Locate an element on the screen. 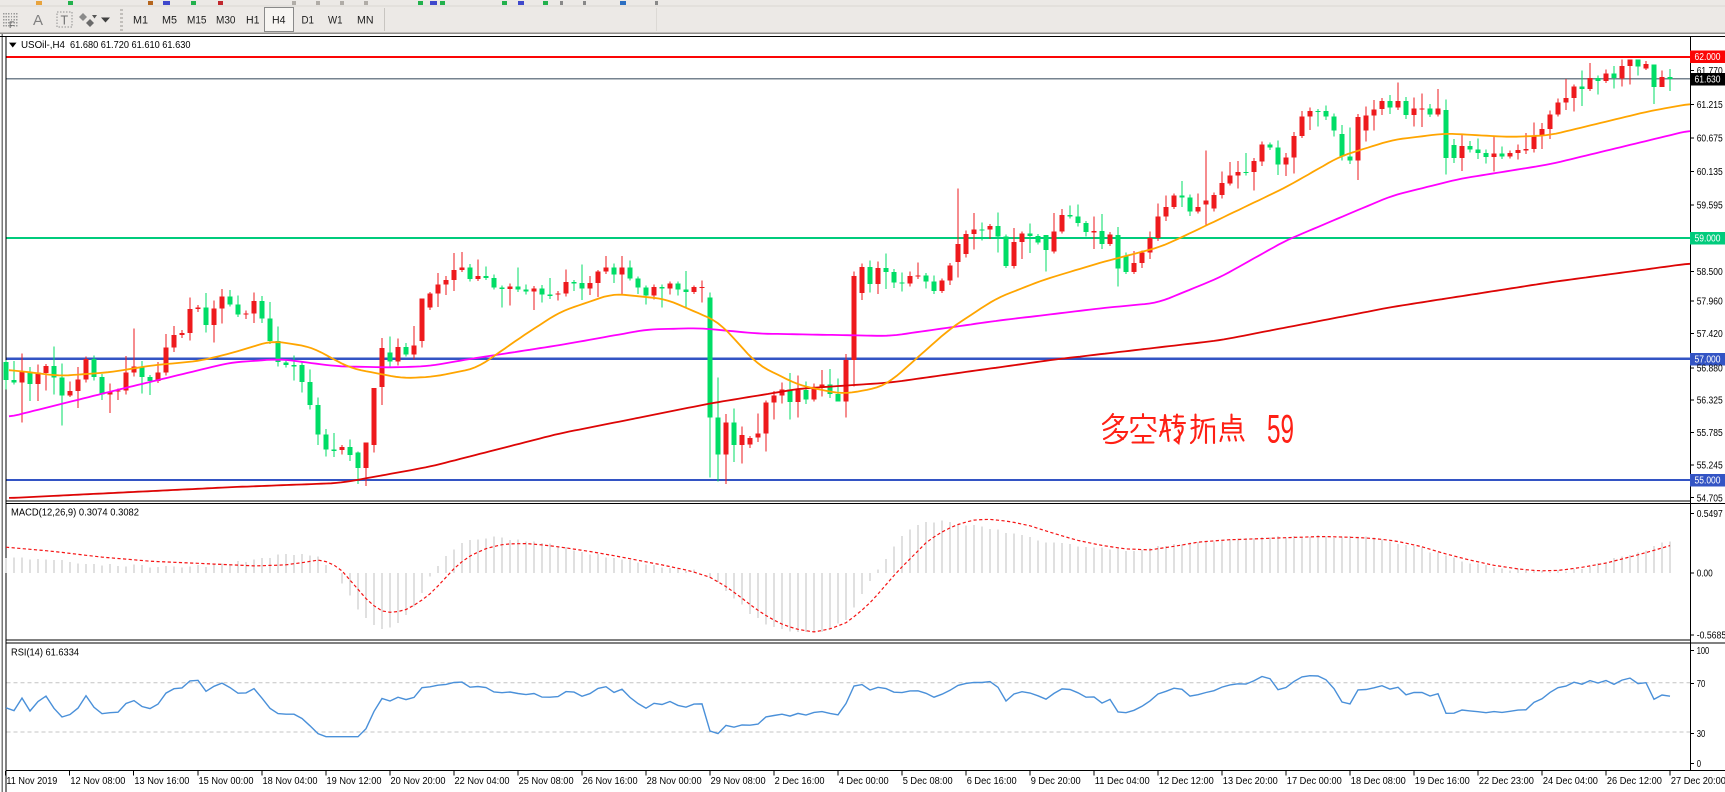 This screenshot has height=792, width=1725. svg-text: 4 Dec 00:00 is located at coordinates (864, 781).